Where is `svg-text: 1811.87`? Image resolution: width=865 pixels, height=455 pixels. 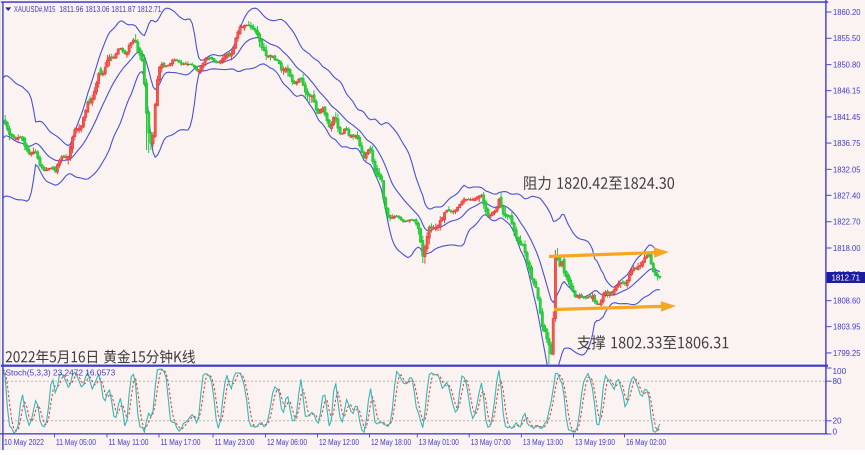 svg-text: 1811.87 is located at coordinates (123, 9).